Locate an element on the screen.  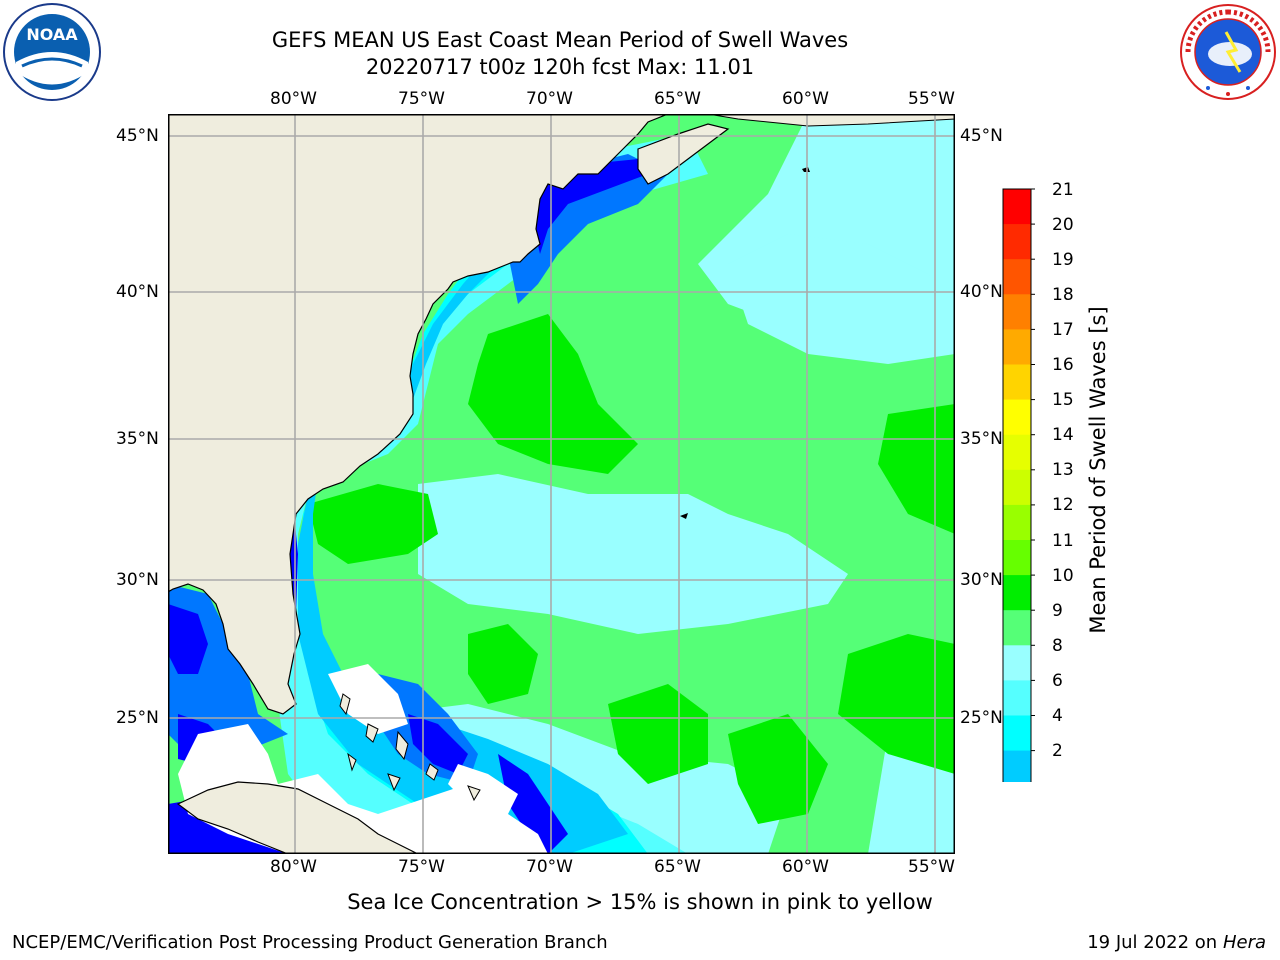
noaa-logo: NOAA is located at coordinates (52, 52).